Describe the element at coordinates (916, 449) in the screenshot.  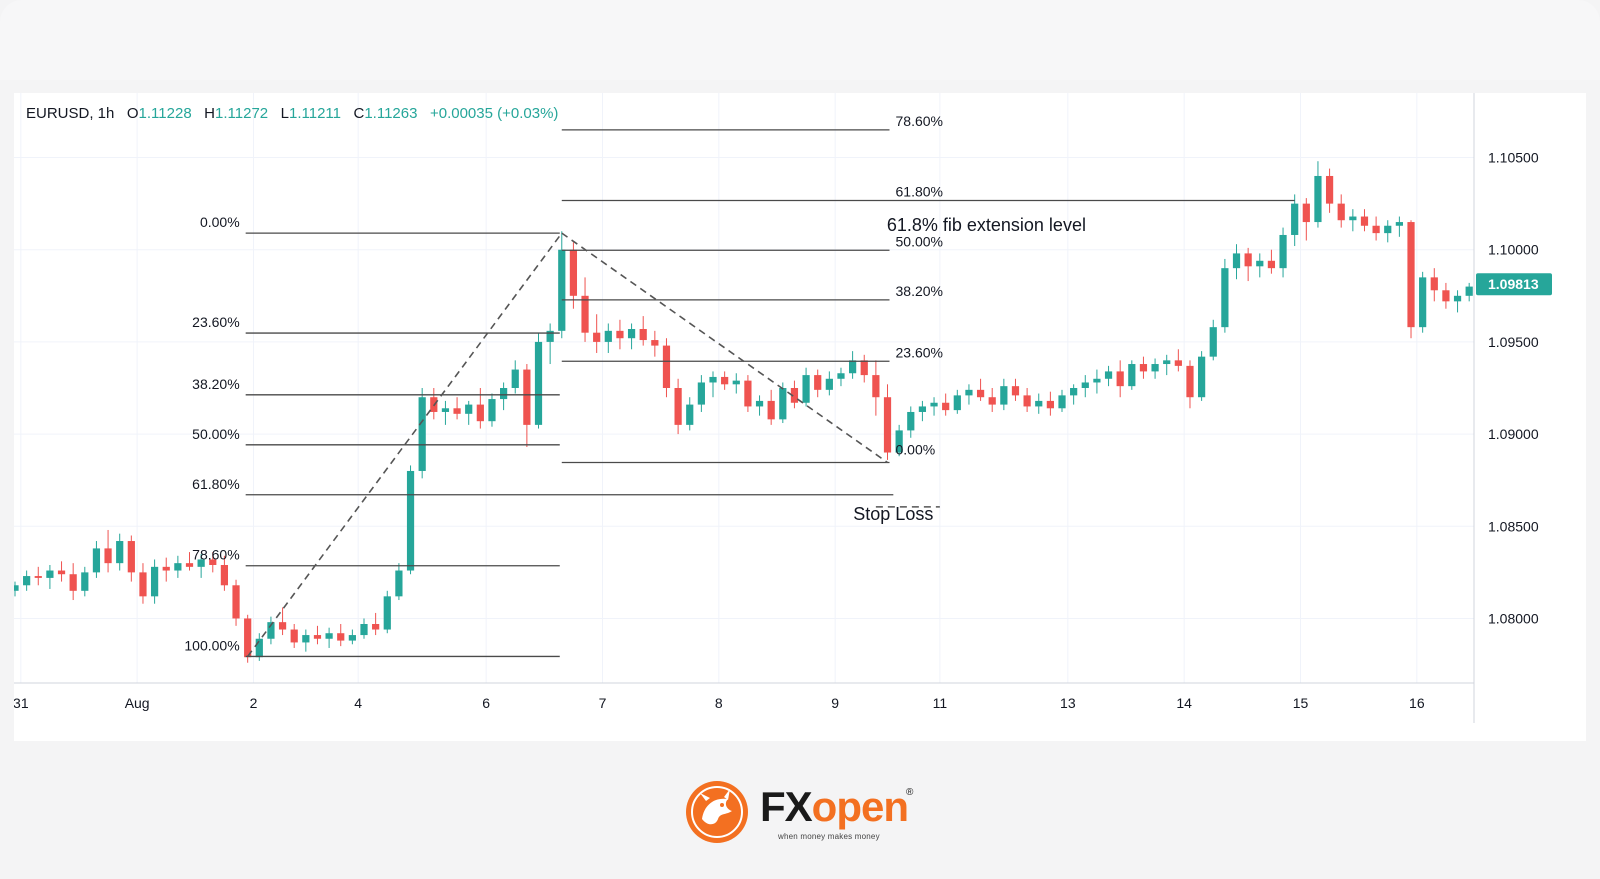
I see `fib-extension-level-label: 0.00%` at that location.